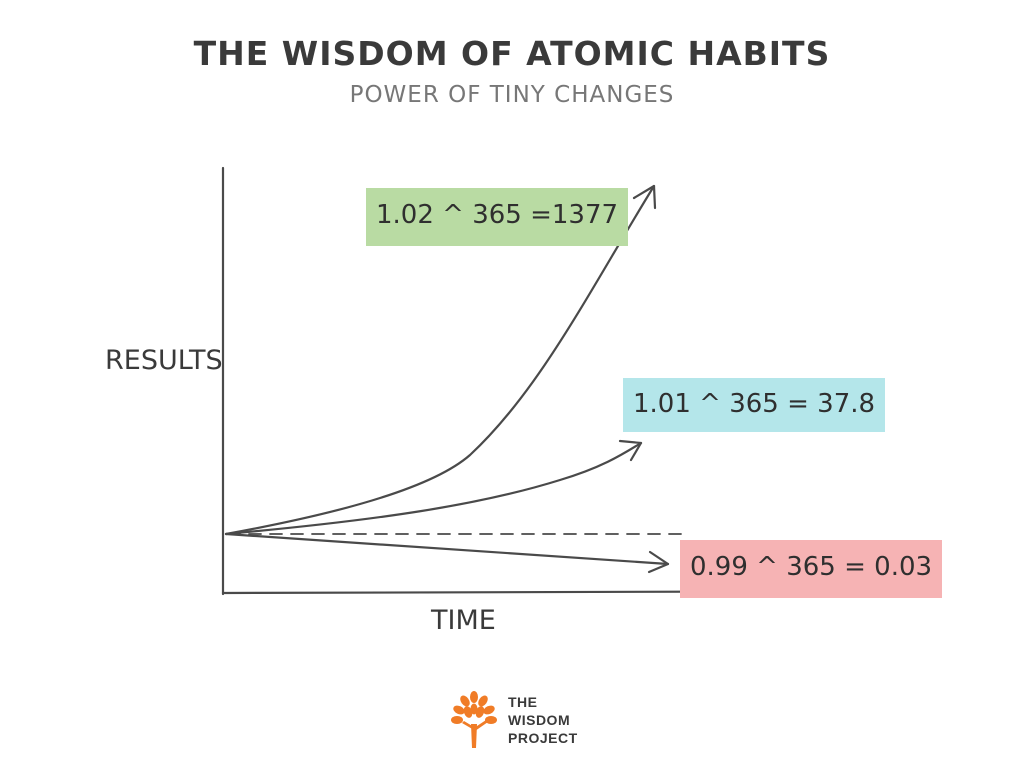 The width and height of the screenshot is (1024, 768). What do you see at coordinates (539, 720) in the screenshot?
I see `logo-line-2: WISDOM` at bounding box center [539, 720].